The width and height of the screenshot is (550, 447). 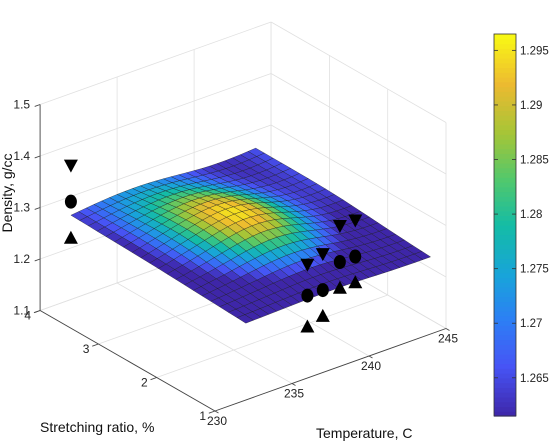 What do you see at coordinates (27, 316) in the screenshot?
I see `y-tick-label: 4` at bounding box center [27, 316].